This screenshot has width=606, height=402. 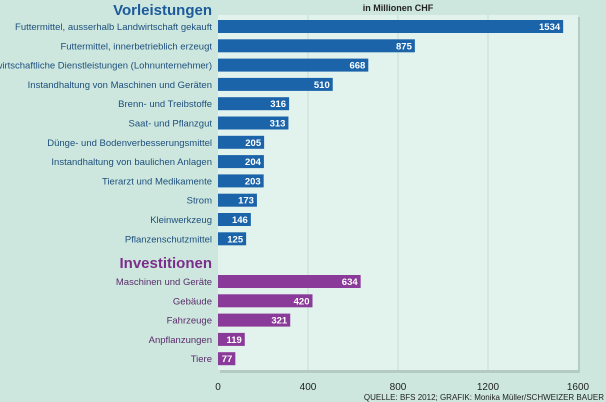 I want to click on value-label: 204, so click(x=253, y=162).